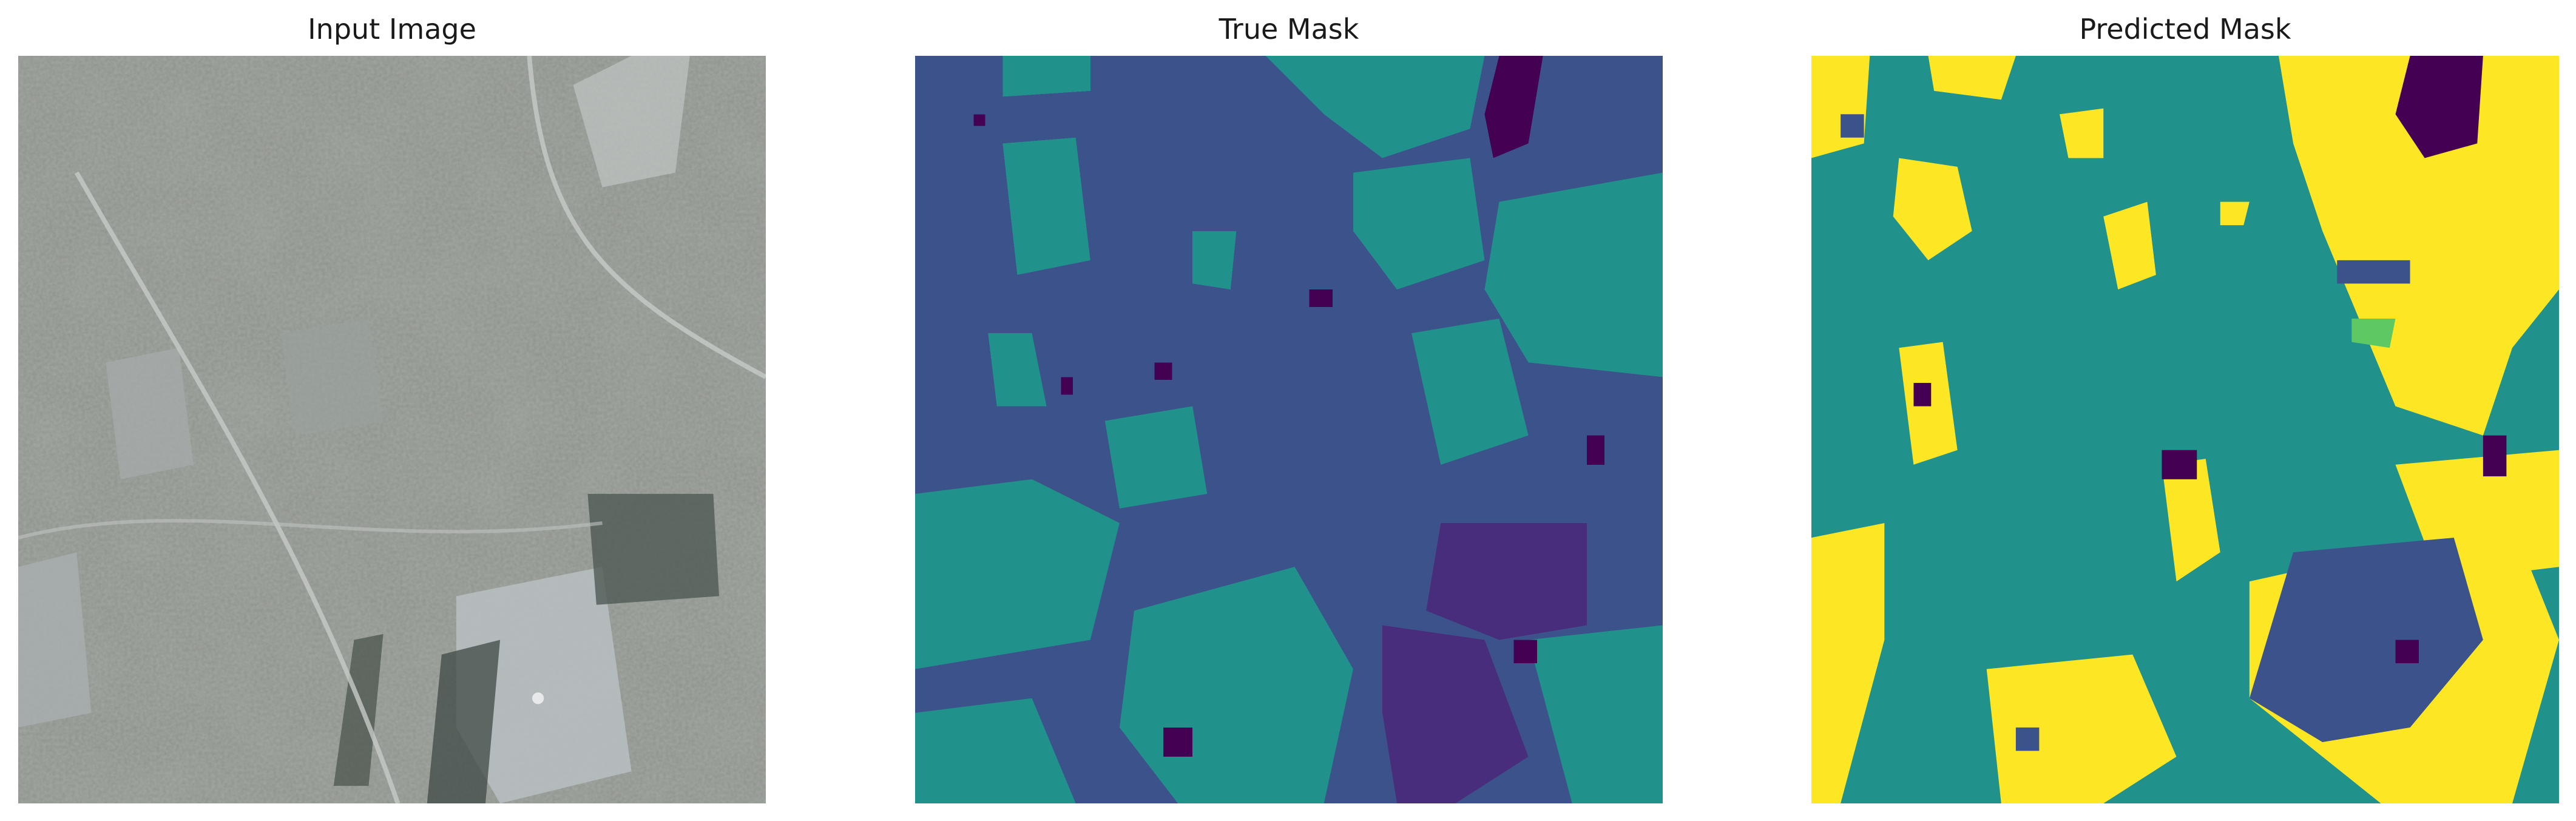 The width and height of the screenshot is (2576, 821). I want to click on input-image-title: Input Image, so click(392, 29).